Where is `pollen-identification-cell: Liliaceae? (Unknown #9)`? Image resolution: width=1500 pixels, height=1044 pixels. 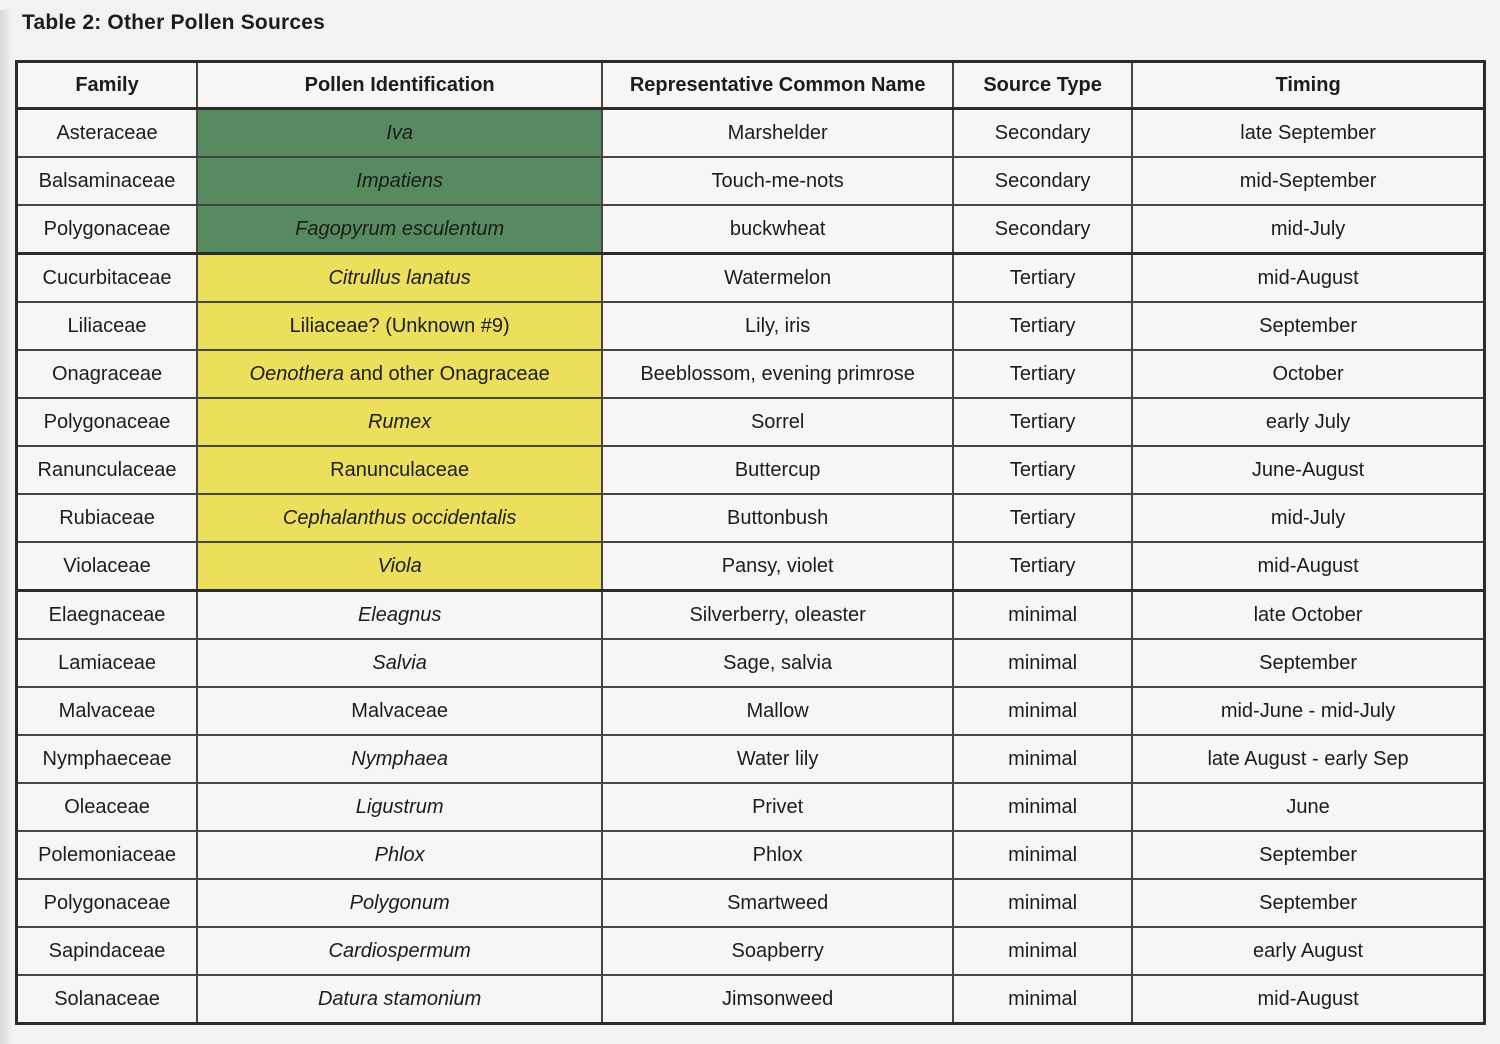
pollen-identification-cell: Liliaceae? (Unknown #9) is located at coordinates (400, 326).